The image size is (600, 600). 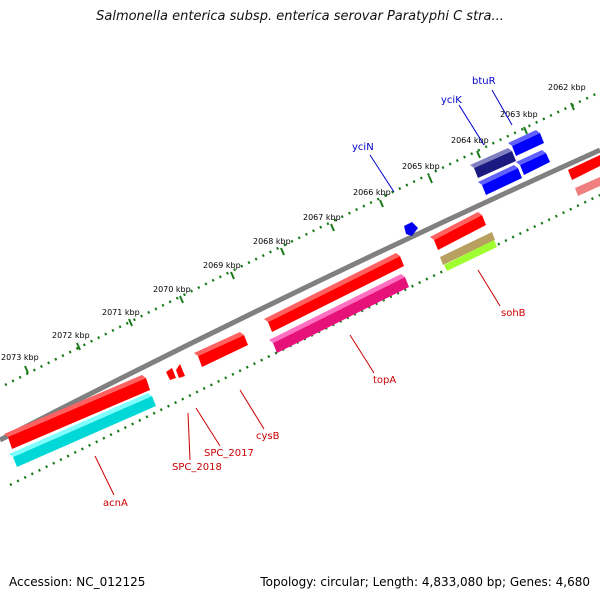 I want to click on gene-label-yciK: yciK, so click(x=451, y=100).